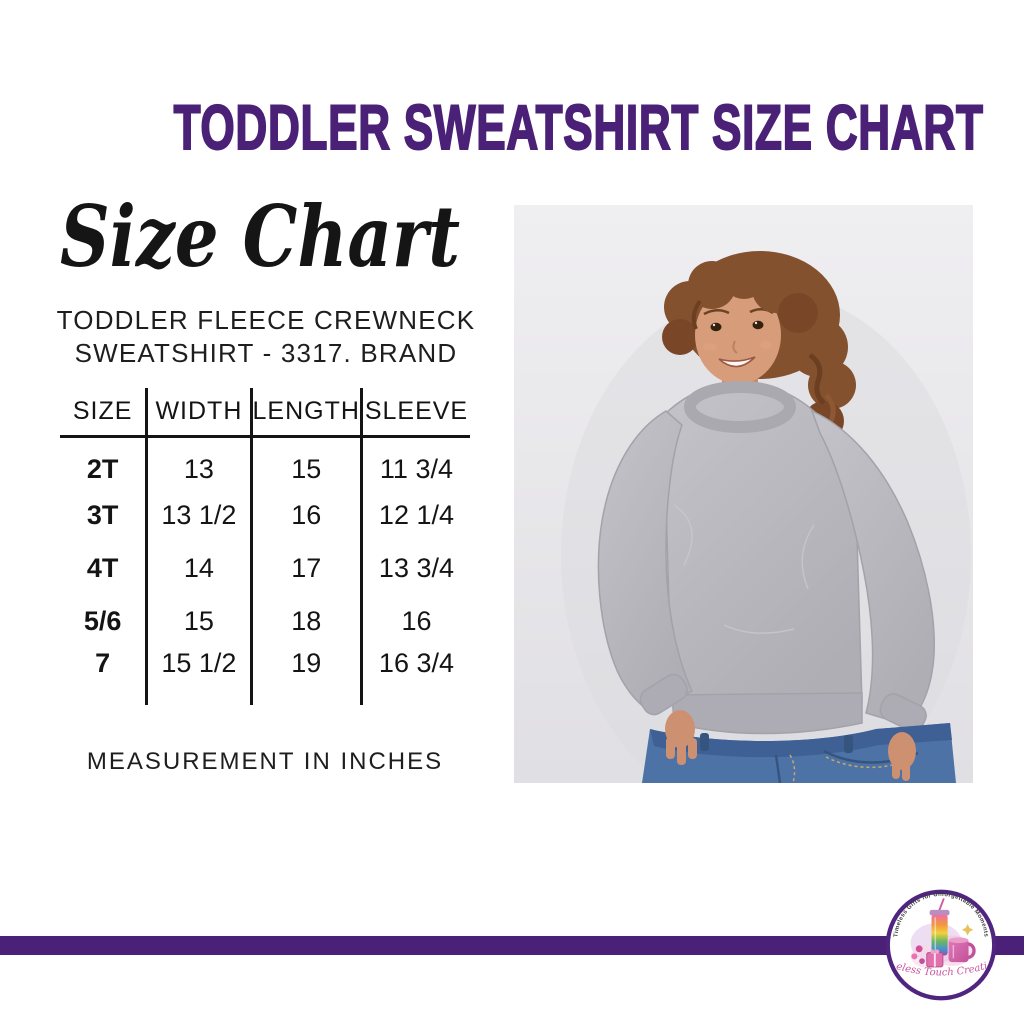 The image size is (1024, 1024). I want to click on table-header-row: SIZE WIDTH LENGTH SLEEVE, so click(265, 413).